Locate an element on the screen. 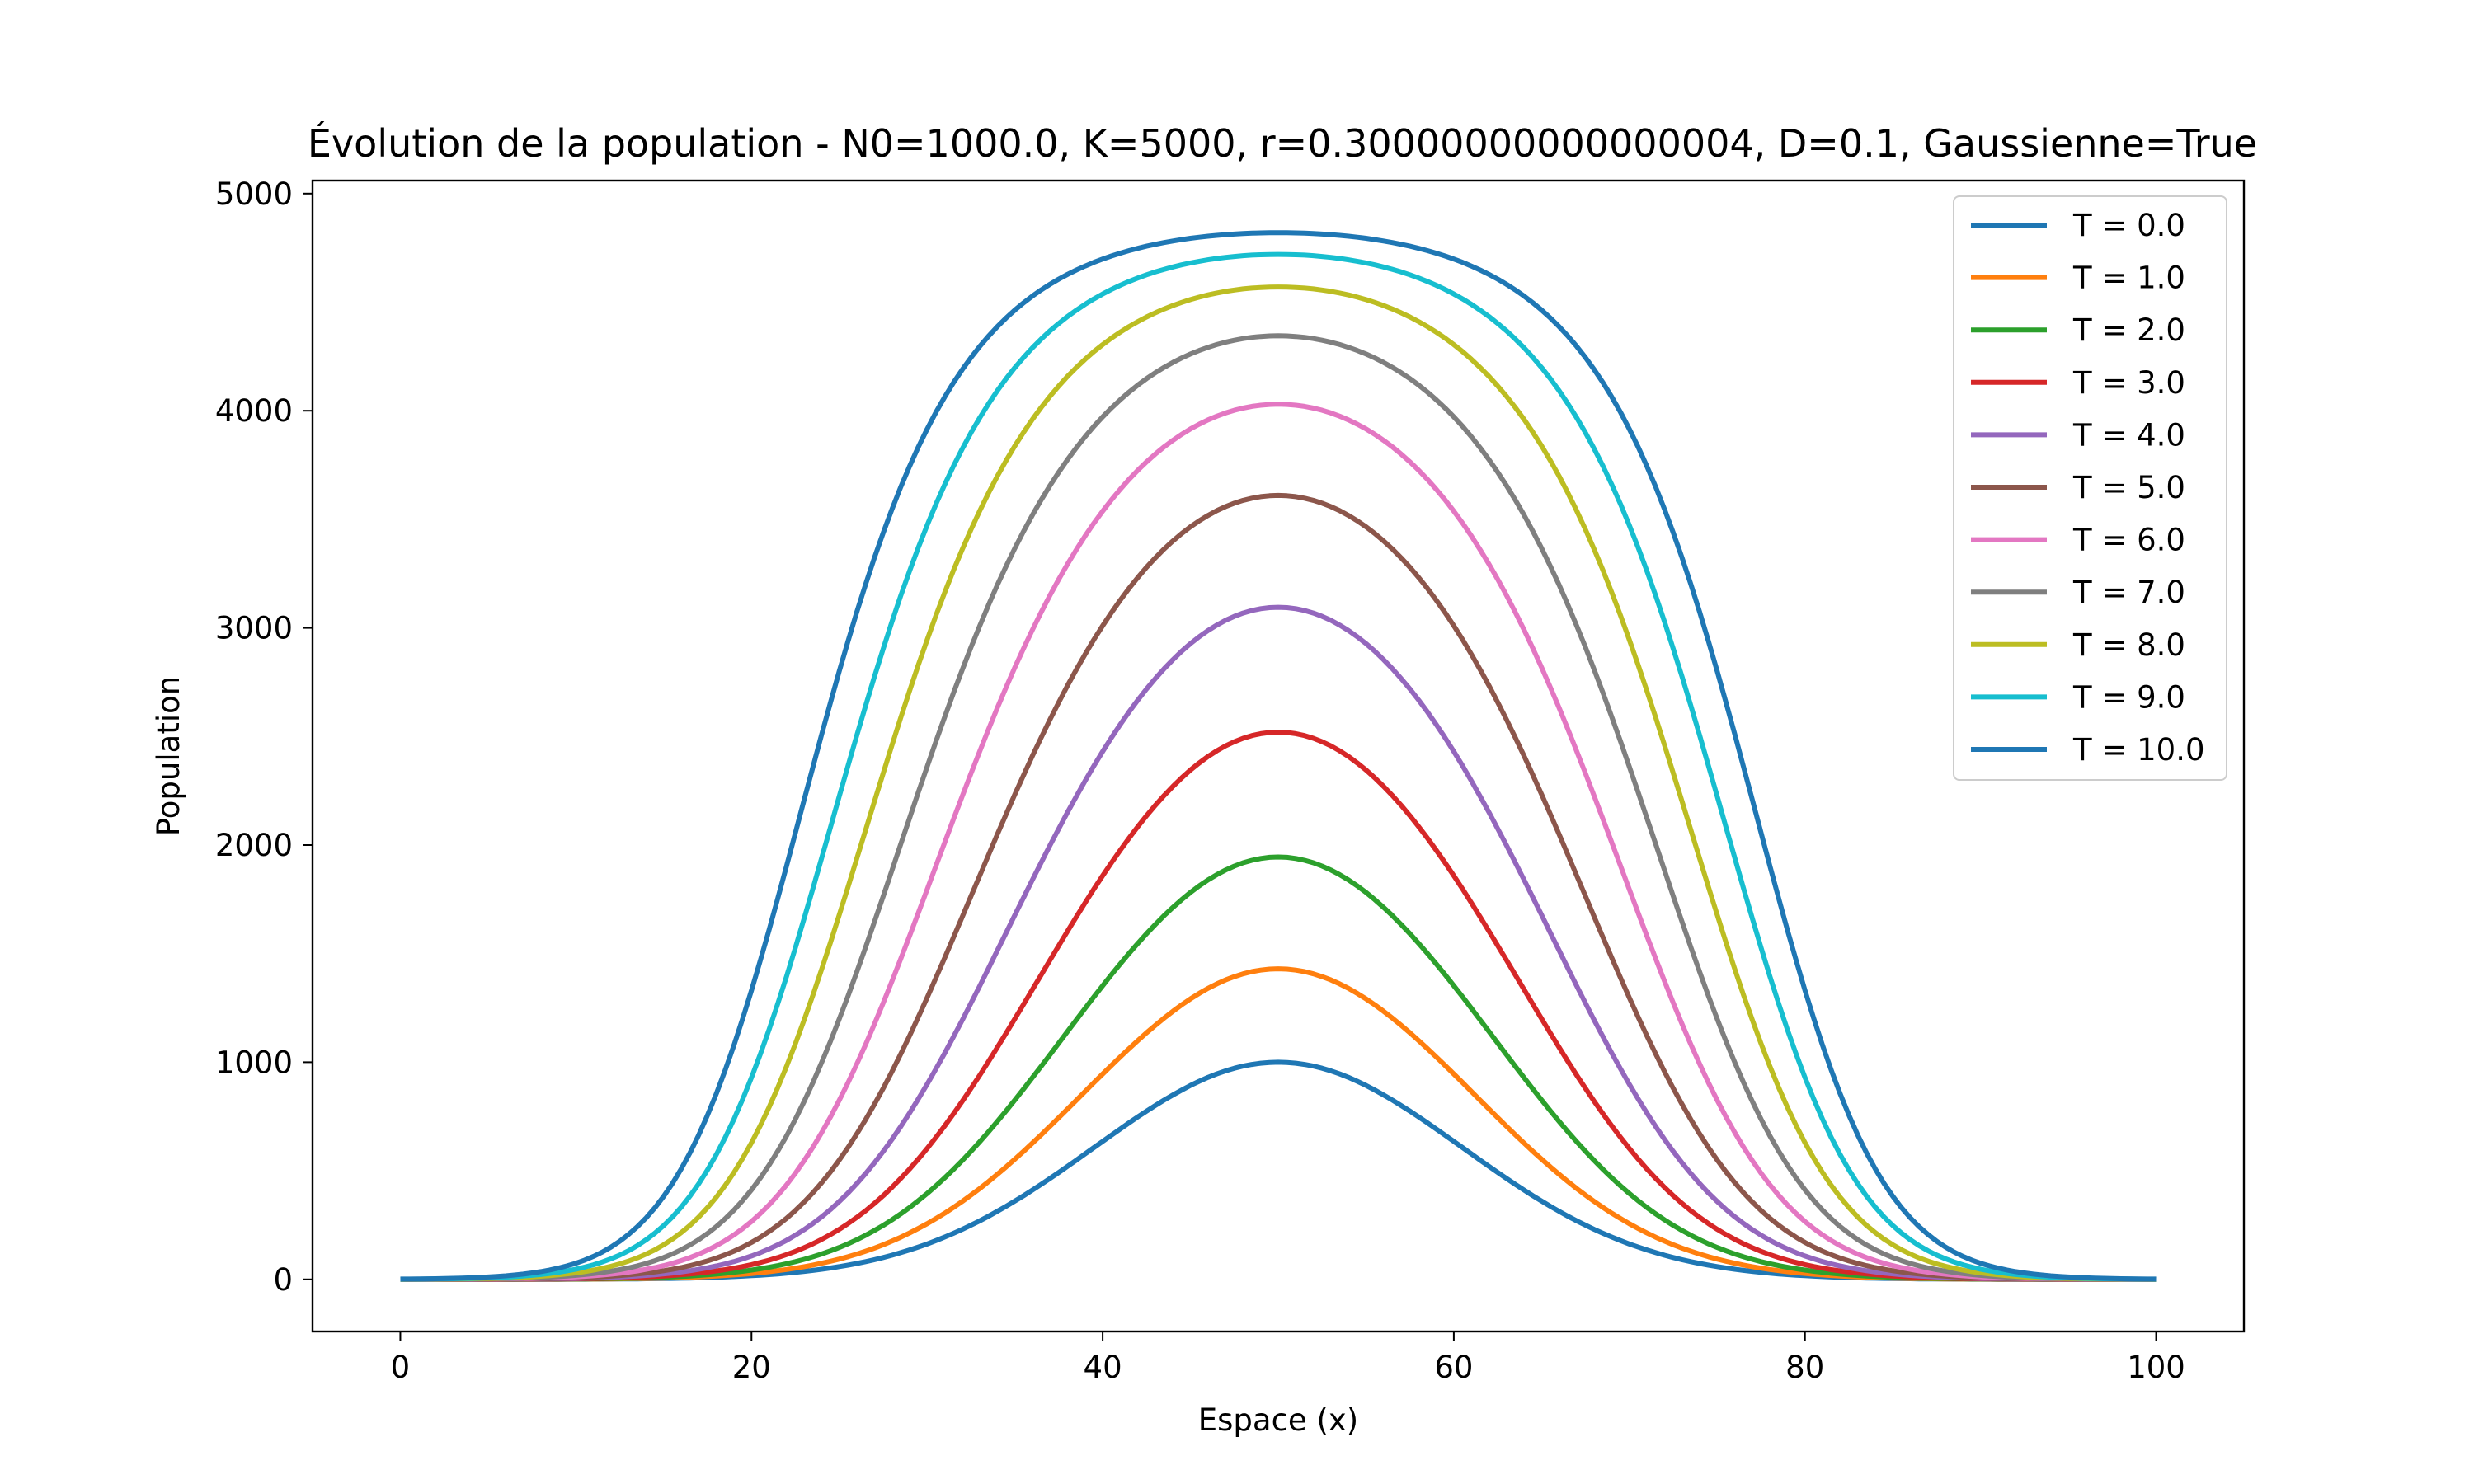  y-tick-label: 5000 is located at coordinates (254, 194).